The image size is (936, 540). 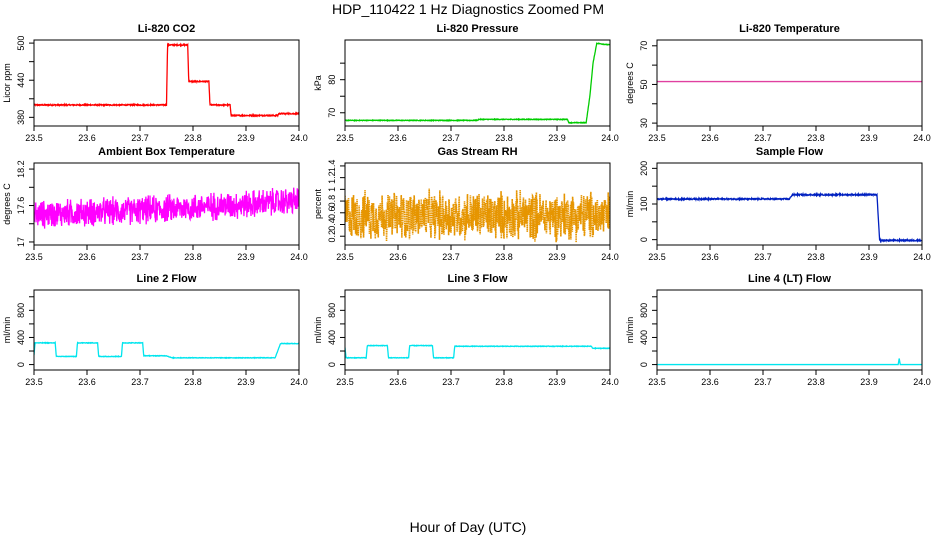 I want to click on y-tick-label: 1.4, so click(x=332, y=166).